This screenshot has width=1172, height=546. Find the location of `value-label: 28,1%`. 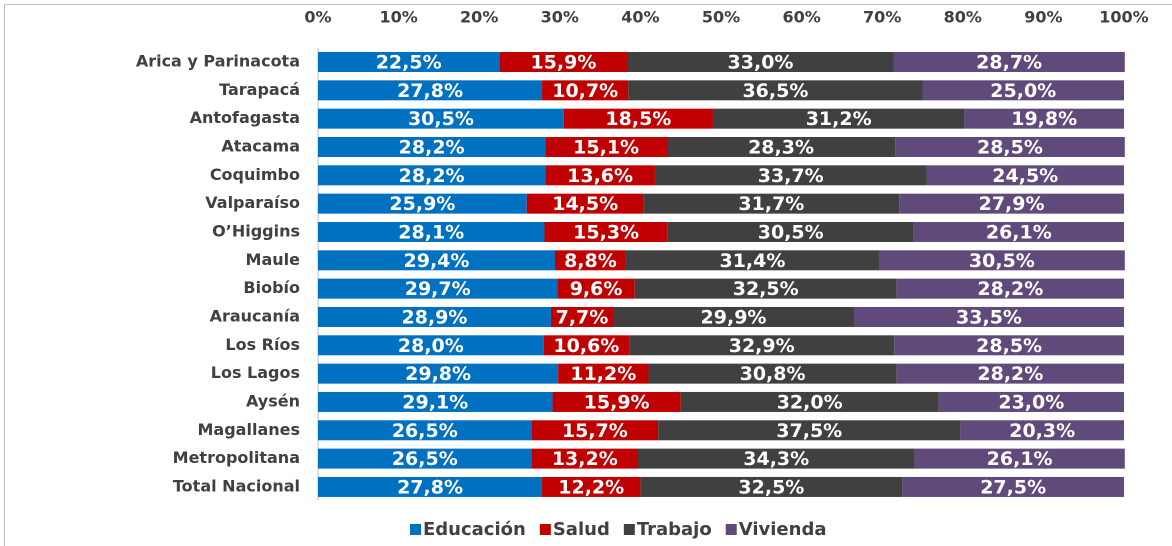

value-label: 28,1% is located at coordinates (431, 232).